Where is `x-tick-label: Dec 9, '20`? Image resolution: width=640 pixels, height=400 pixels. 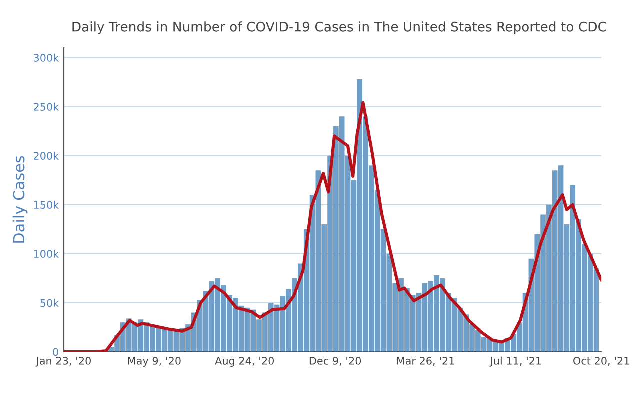
x-tick-label: Dec 9, '20 is located at coordinates (336, 361).